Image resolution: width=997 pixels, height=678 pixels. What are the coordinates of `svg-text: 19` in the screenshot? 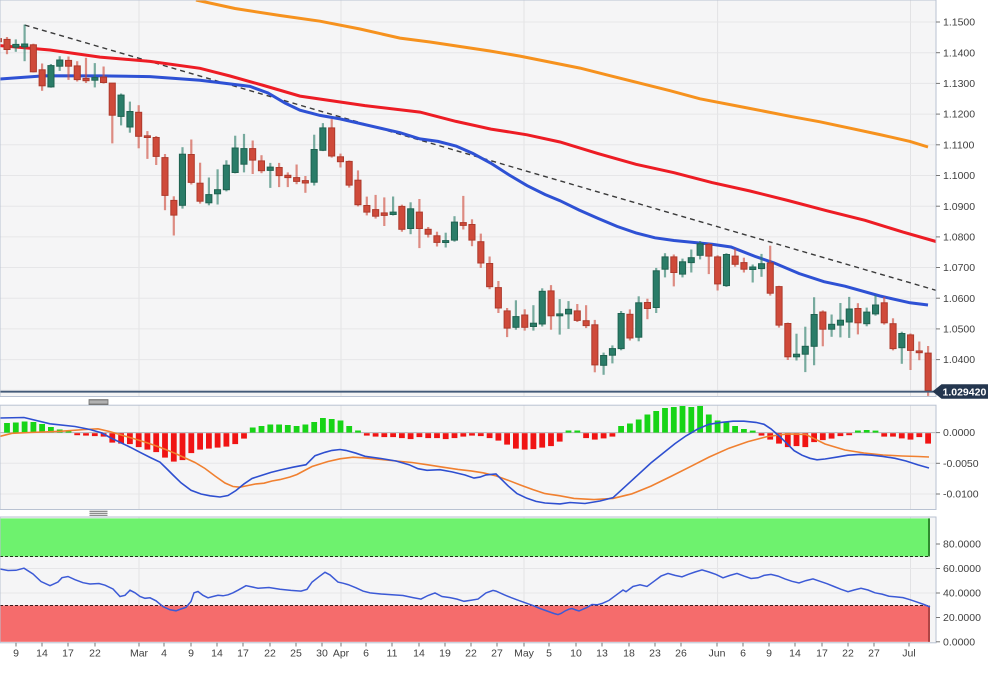 It's located at (445, 654).